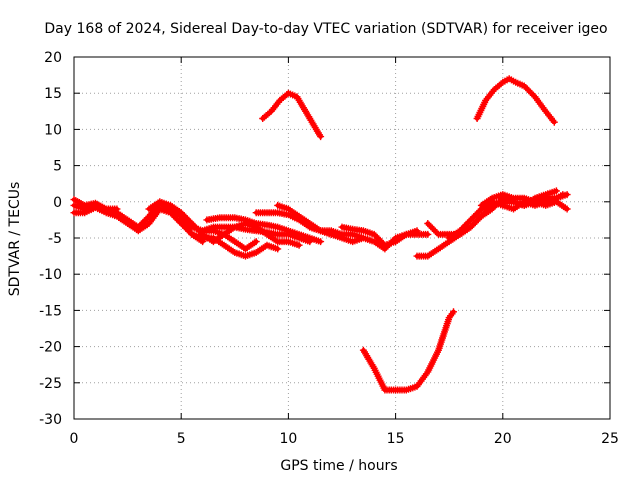 This screenshot has width=640, height=480. I want to click on x-tick-label: 25, so click(610, 439).